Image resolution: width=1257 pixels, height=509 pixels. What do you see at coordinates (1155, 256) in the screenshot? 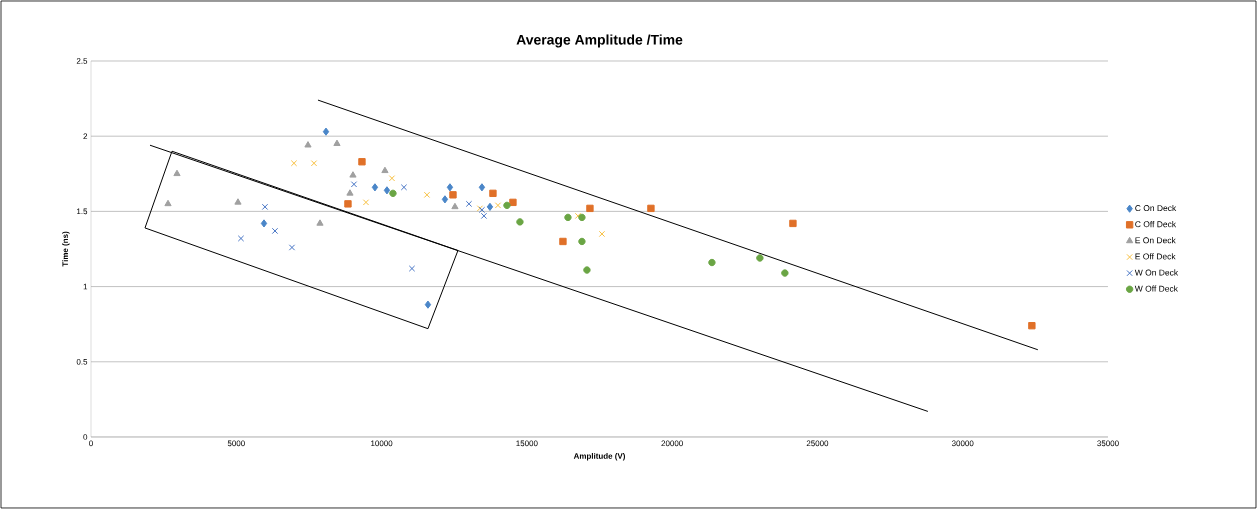
I see `legend-label: E Off Deck` at bounding box center [1155, 256].